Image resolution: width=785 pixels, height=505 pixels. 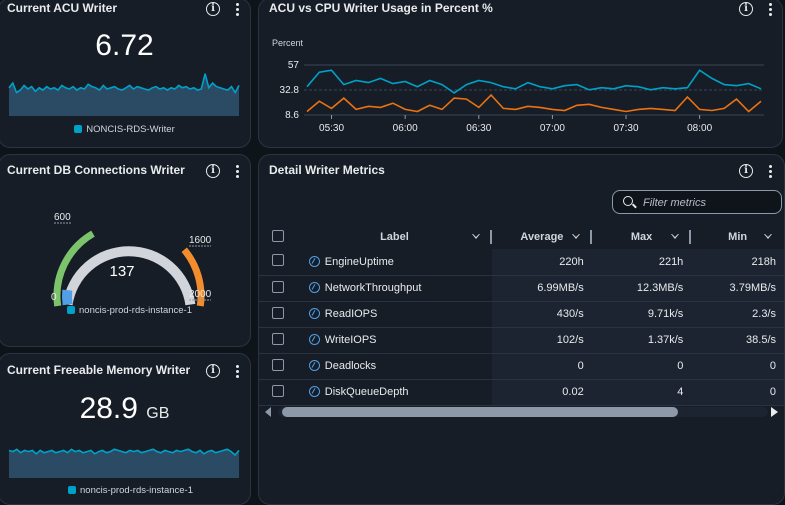 I want to click on acu-sparkline, so click(x=124, y=94).